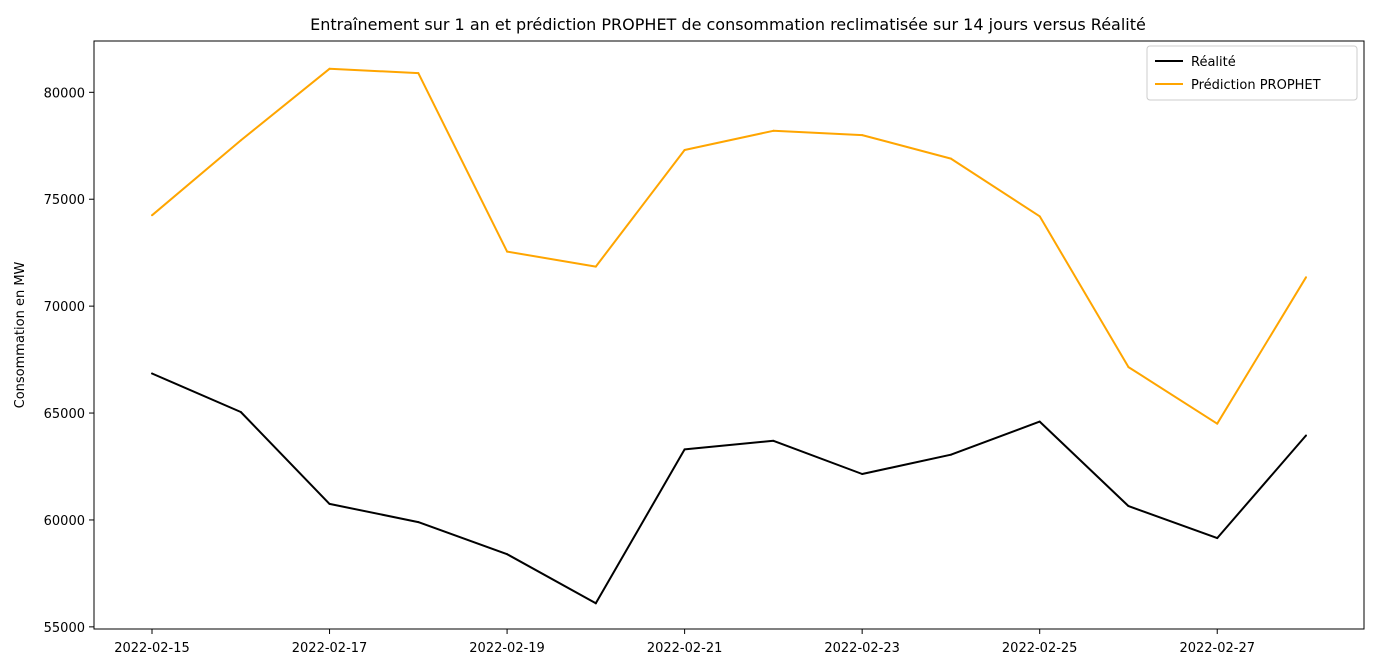 Image resolution: width=1374 pixels, height=668 pixels. I want to click on y-axis-ticks: 55000 60000 65000 70000 75000 80000, so click(69, 361).